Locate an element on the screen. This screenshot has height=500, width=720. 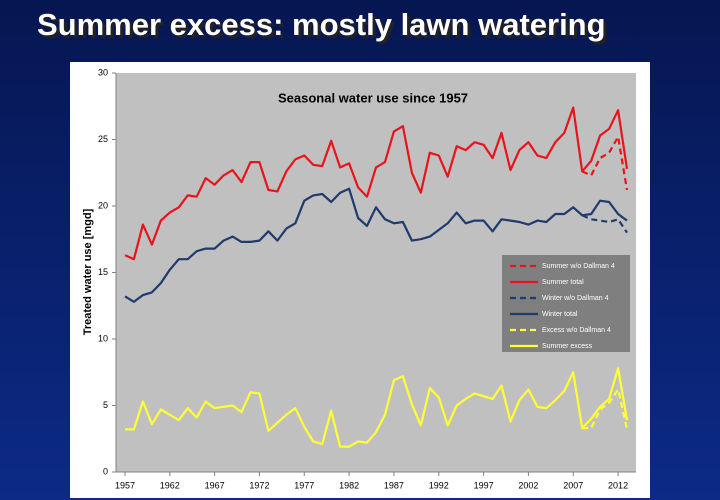
y-tick-label: 0 is located at coordinates (105, 471).